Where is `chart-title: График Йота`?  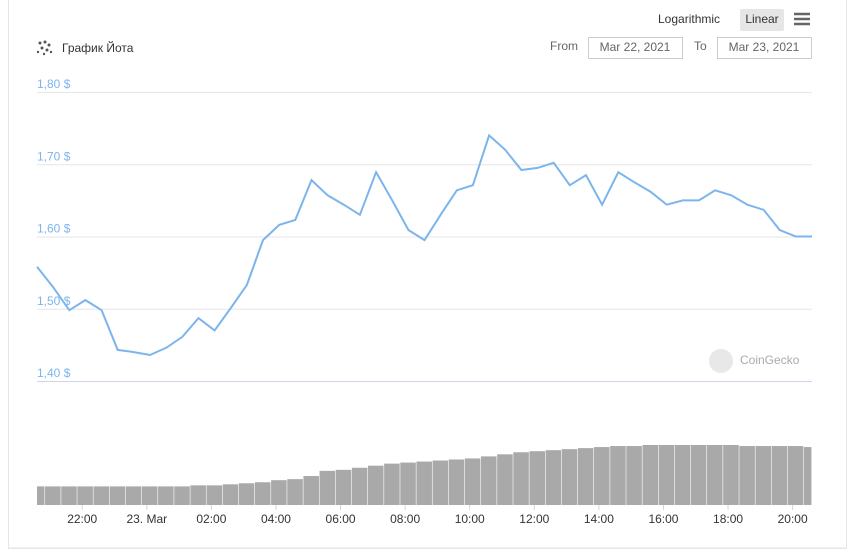
chart-title: График Йота is located at coordinates (98, 47).